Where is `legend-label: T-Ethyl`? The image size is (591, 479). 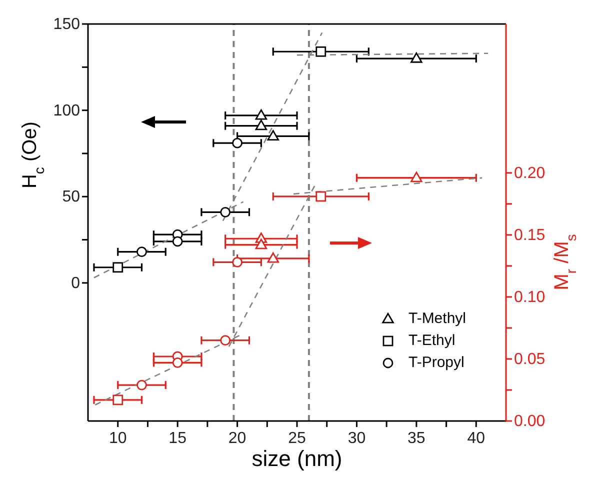 legend-label: T-Ethyl is located at coordinates (432, 341).